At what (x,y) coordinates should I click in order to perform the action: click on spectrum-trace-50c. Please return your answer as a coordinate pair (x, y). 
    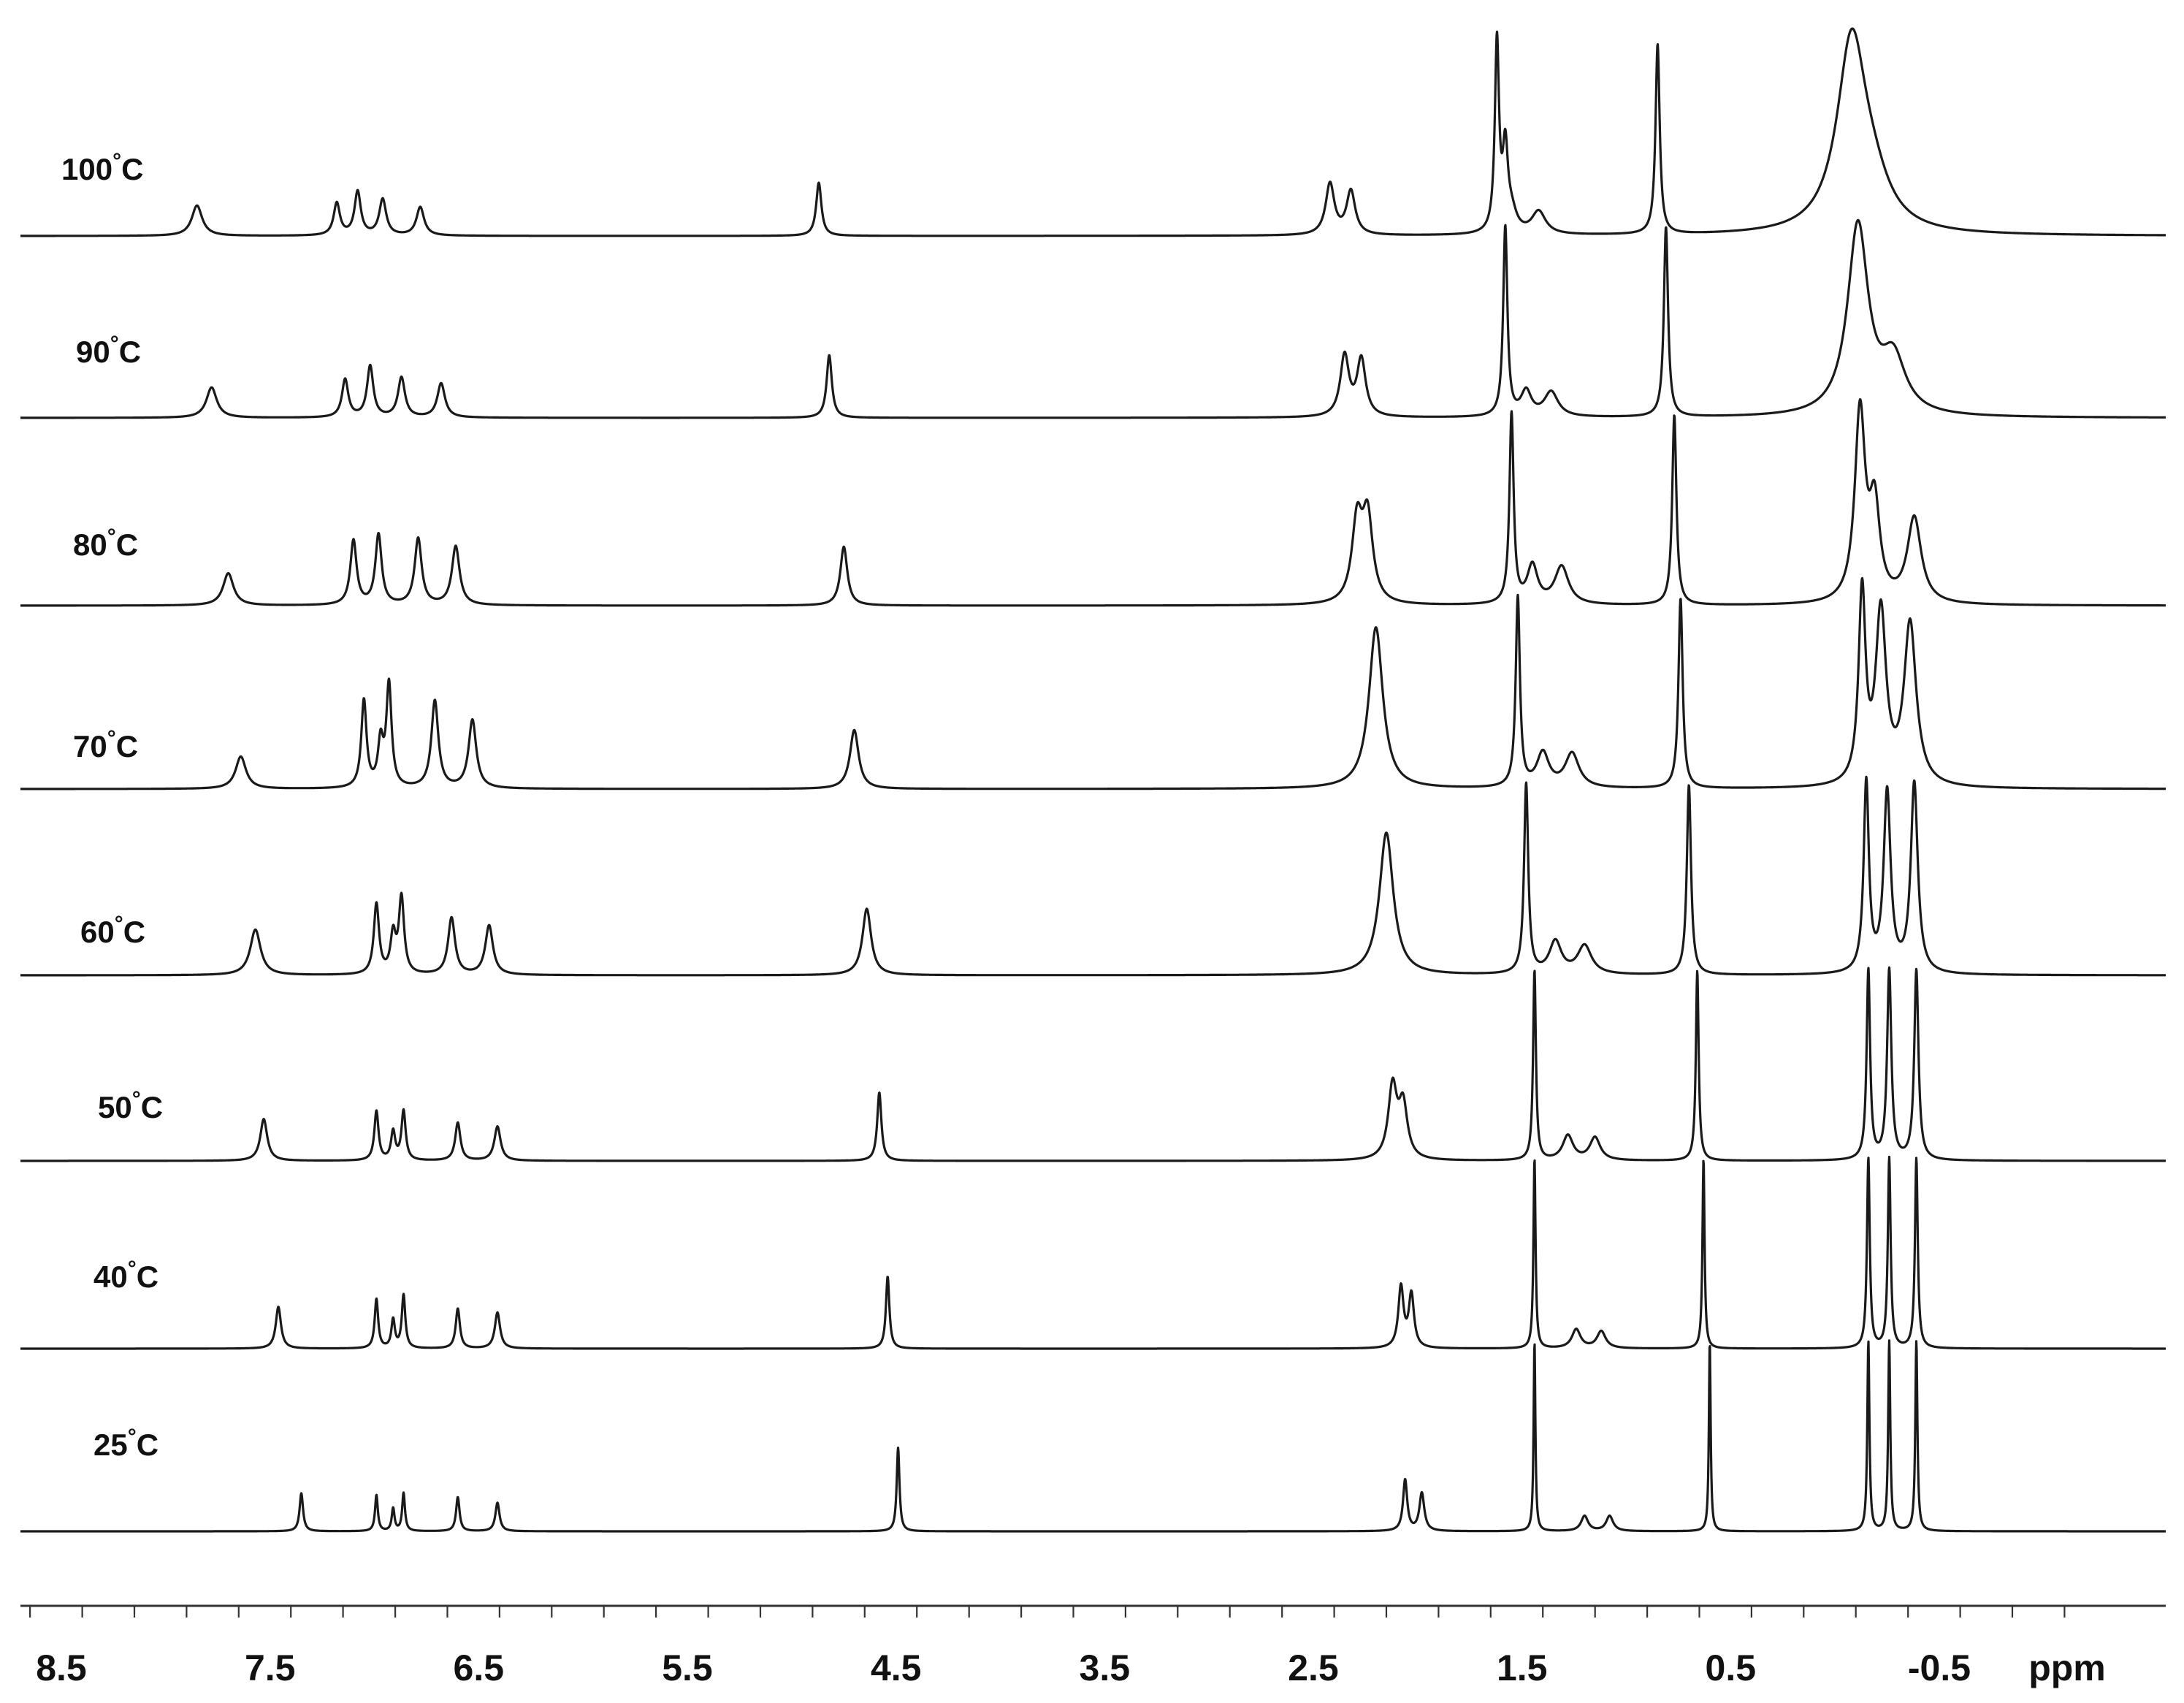
    Looking at the image, I should click on (1093, 1064).